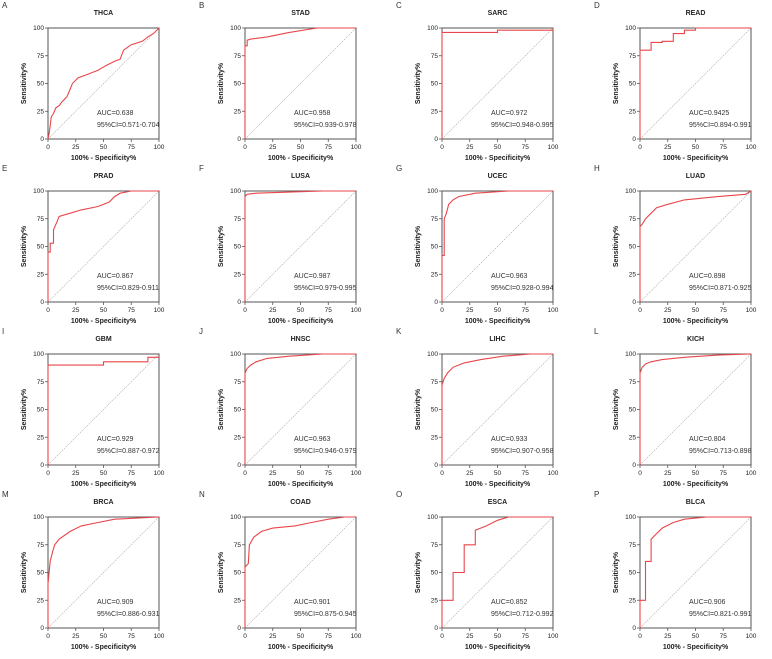 Image resolution: width=772 pixels, height=659 pixels. Describe the element at coordinates (509, 276) in the screenshot. I see `auc-annotation: AUC=0.963` at that location.